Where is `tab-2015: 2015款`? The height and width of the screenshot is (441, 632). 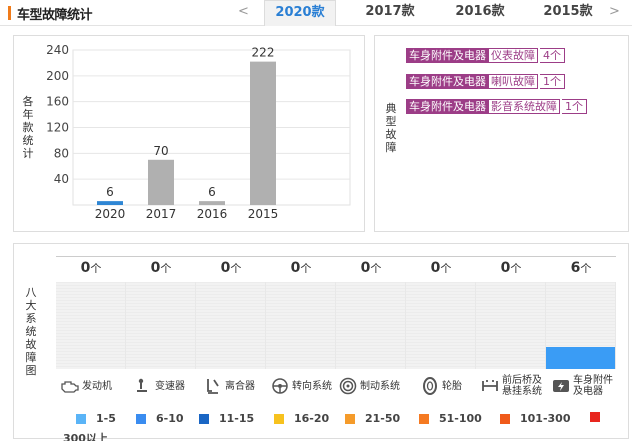
tab-2015: 2015款 is located at coordinates (568, 11).